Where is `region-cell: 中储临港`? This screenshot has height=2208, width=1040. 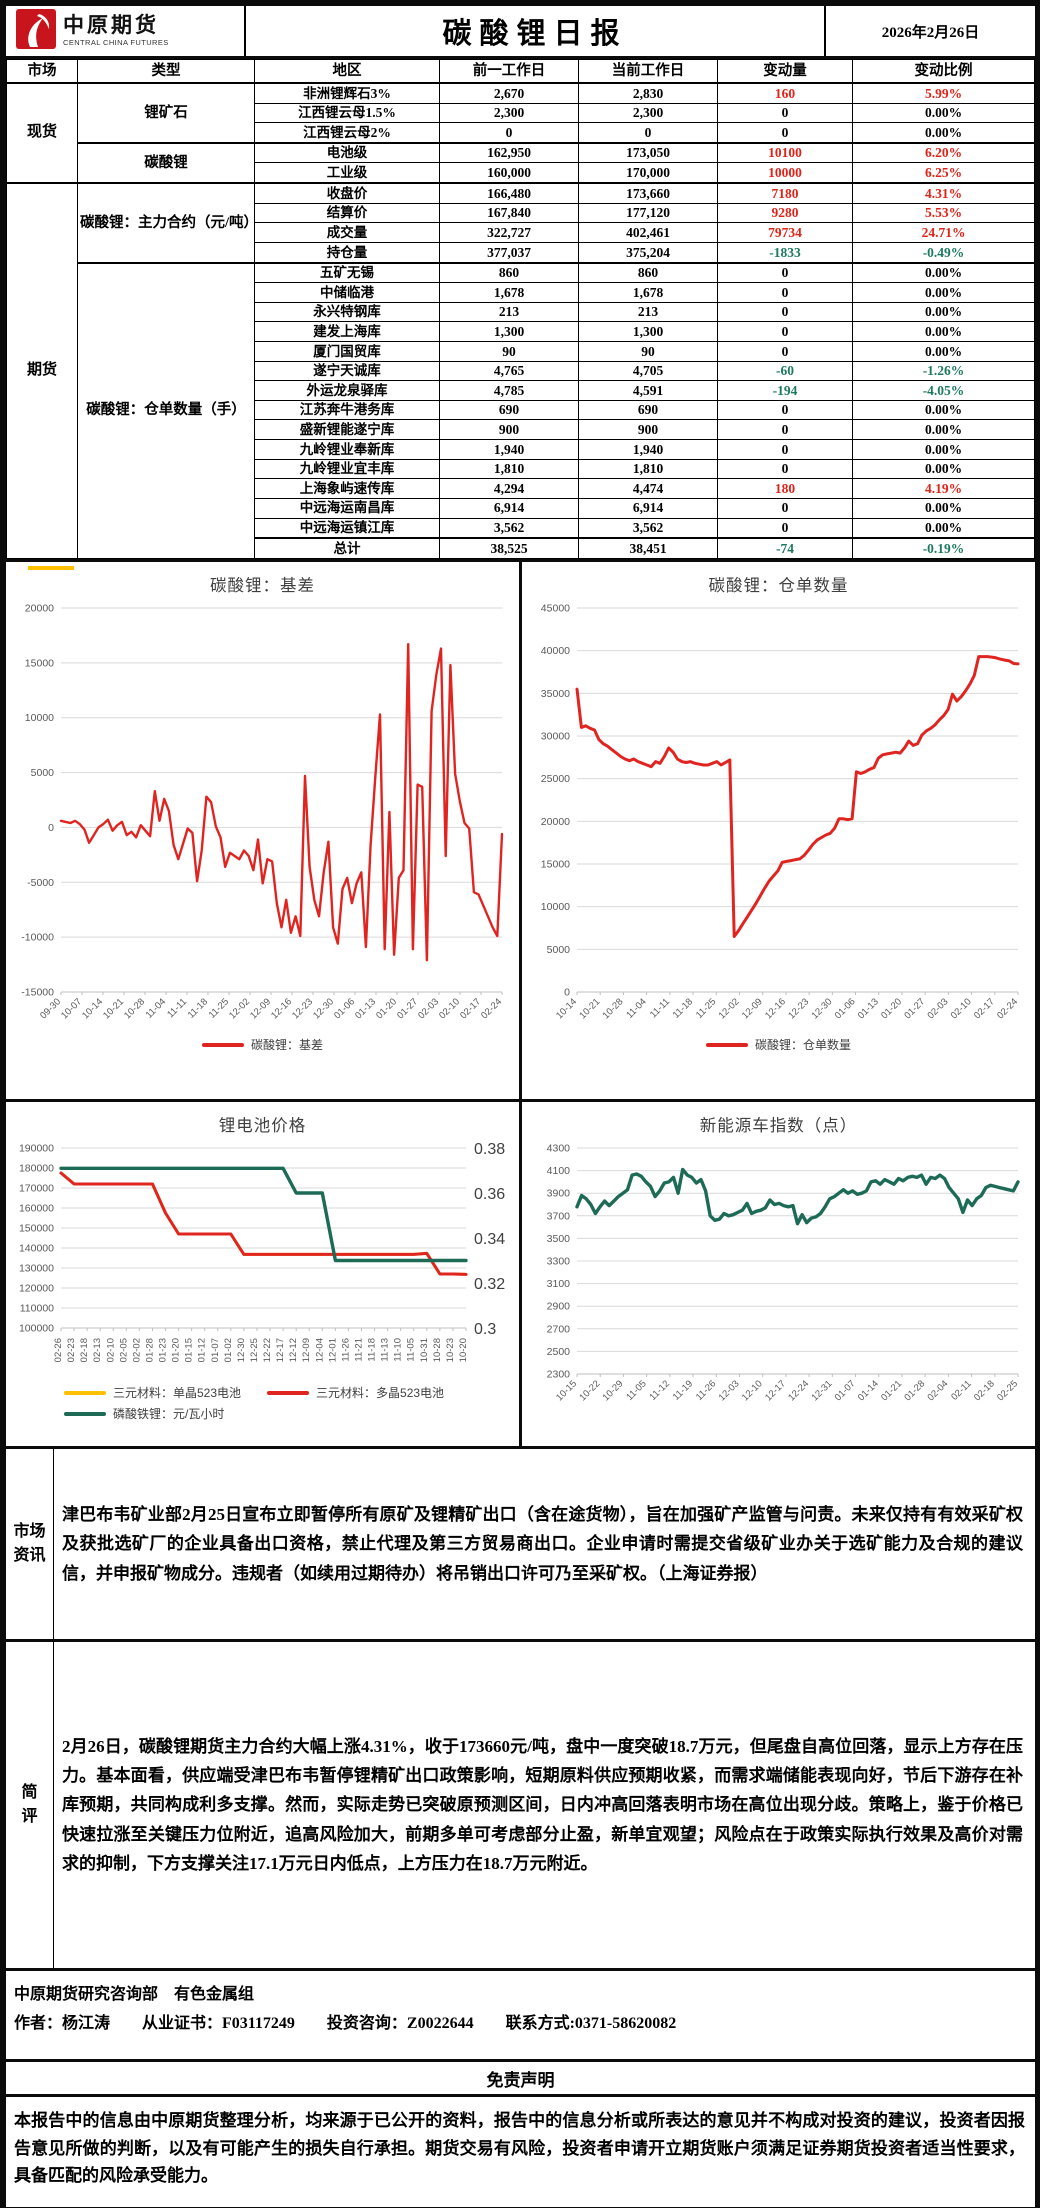 region-cell: 中储临港 is located at coordinates (347, 292).